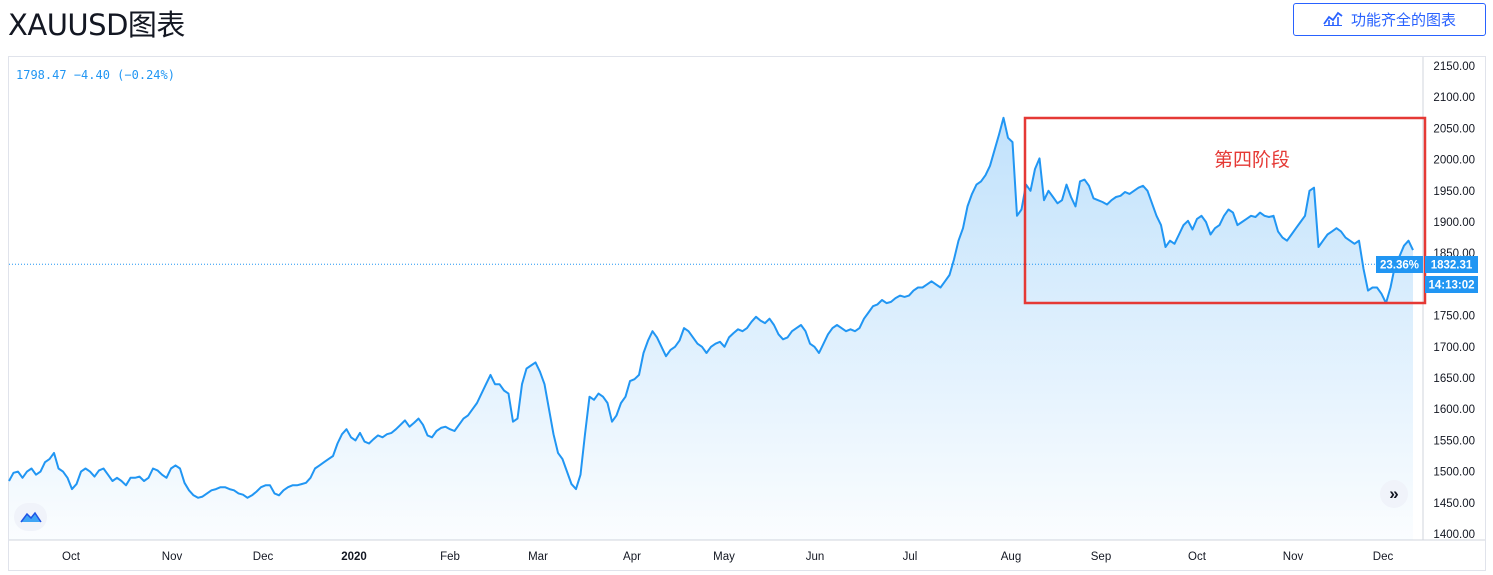 The width and height of the screenshot is (1493, 575). What do you see at coordinates (1252, 160) in the screenshot?
I see `highlight-label: 第四阶段` at bounding box center [1252, 160].